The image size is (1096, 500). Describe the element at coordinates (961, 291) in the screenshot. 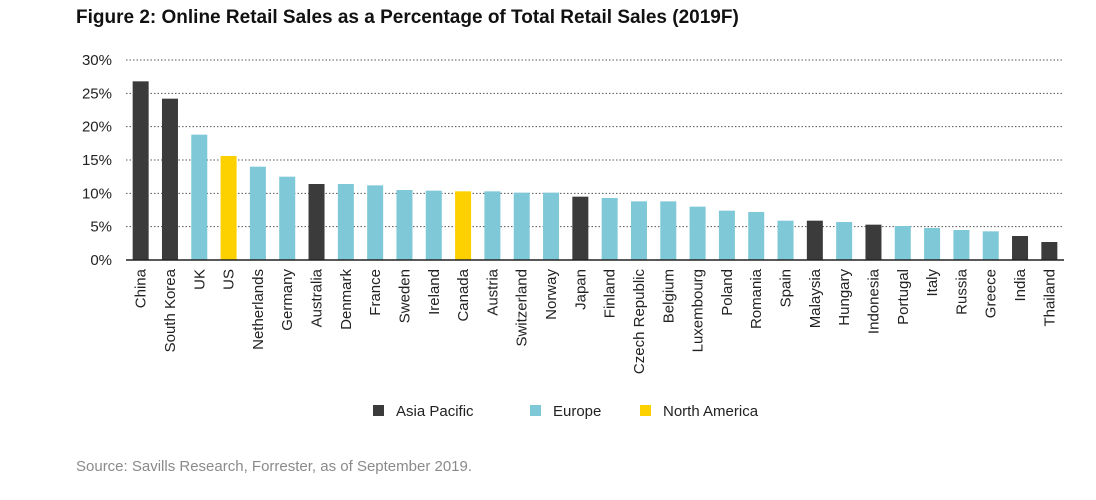

I see `x-tick-label: Russia` at that location.